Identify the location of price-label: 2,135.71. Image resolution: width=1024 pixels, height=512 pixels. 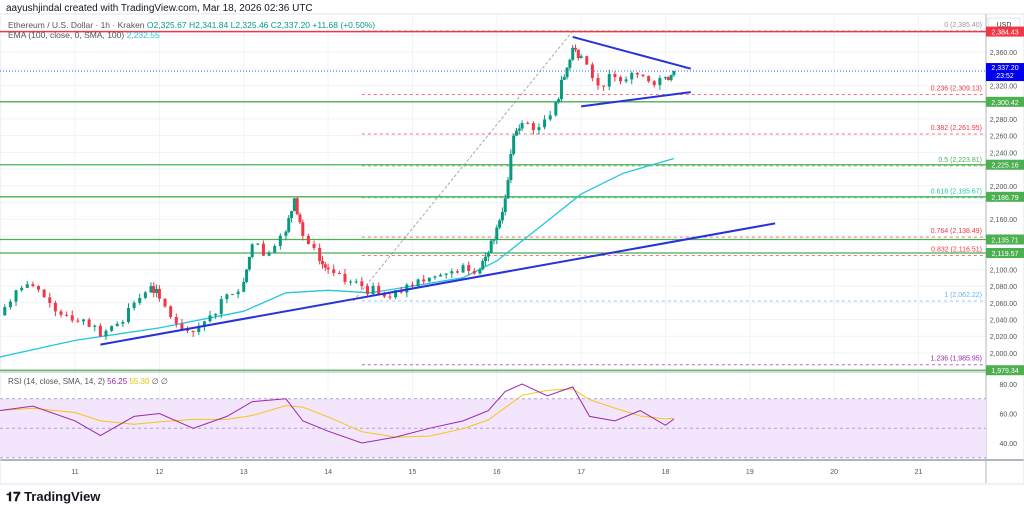
(1004, 241).